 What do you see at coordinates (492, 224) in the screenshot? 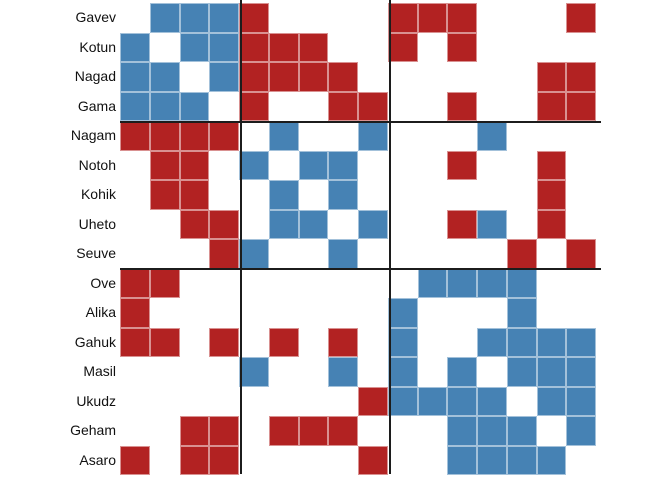
I see `matrix-cell-r8-c13` at bounding box center [492, 224].